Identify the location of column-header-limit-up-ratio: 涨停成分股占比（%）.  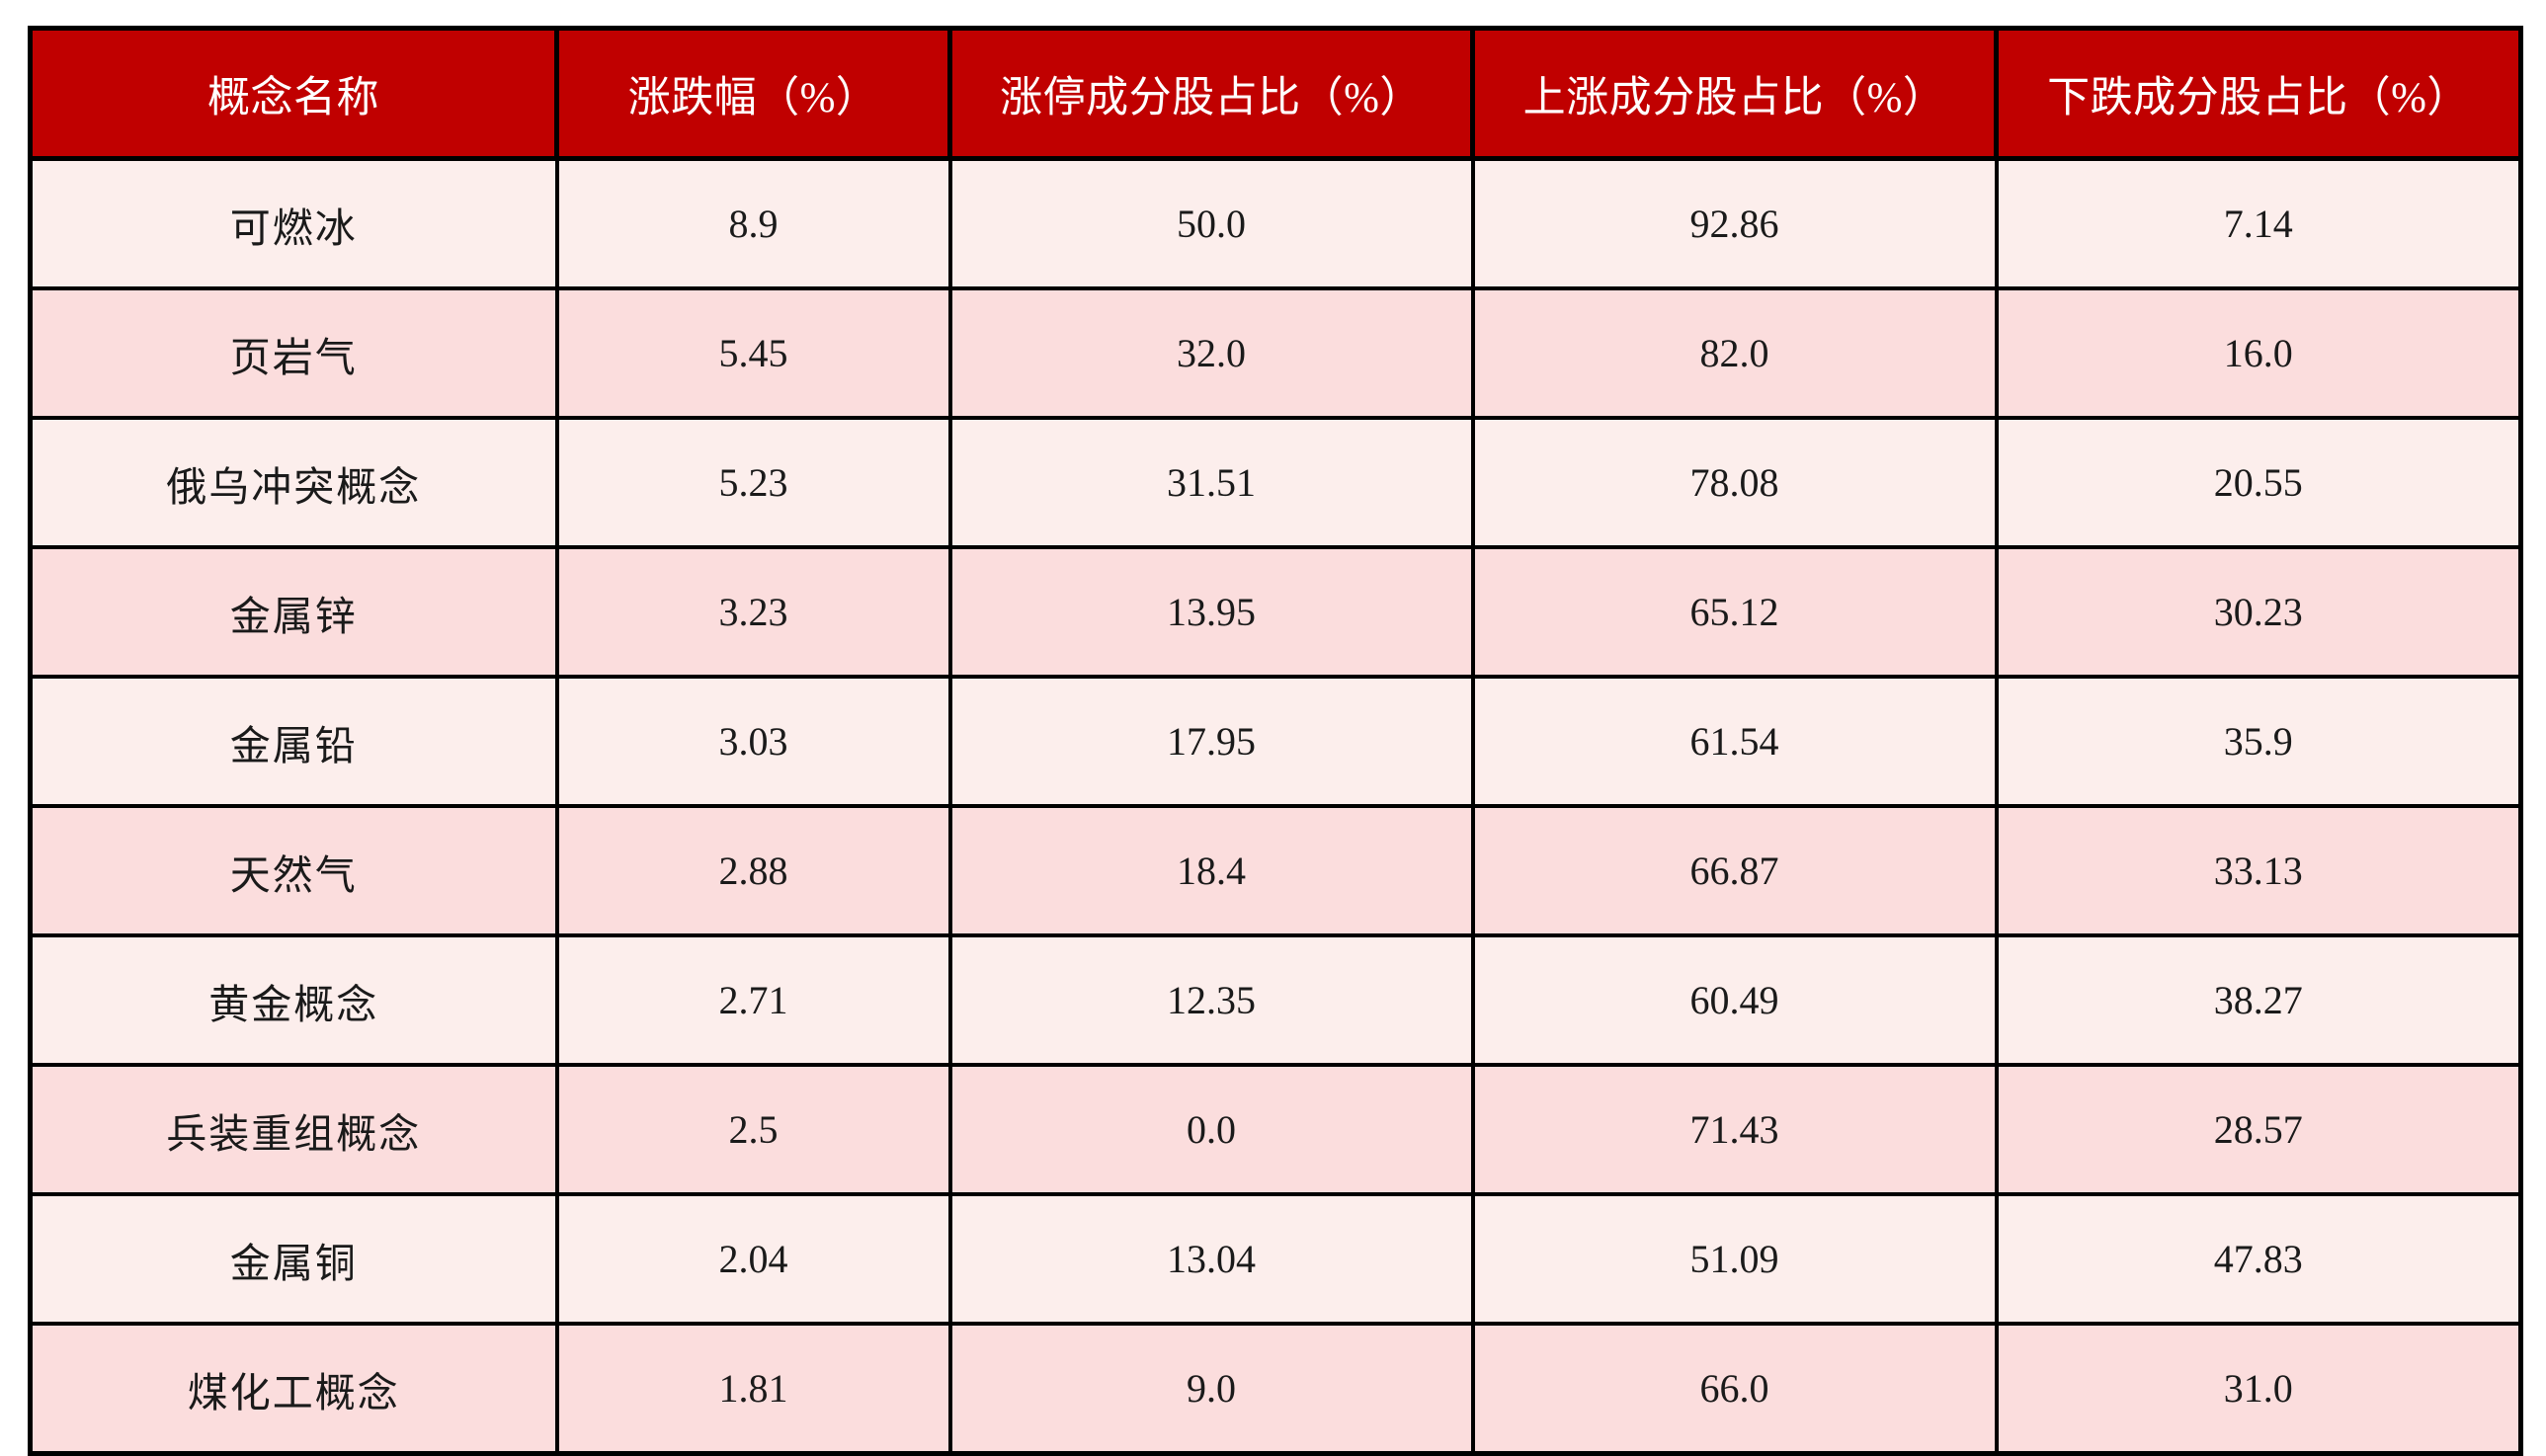
(1211, 94).